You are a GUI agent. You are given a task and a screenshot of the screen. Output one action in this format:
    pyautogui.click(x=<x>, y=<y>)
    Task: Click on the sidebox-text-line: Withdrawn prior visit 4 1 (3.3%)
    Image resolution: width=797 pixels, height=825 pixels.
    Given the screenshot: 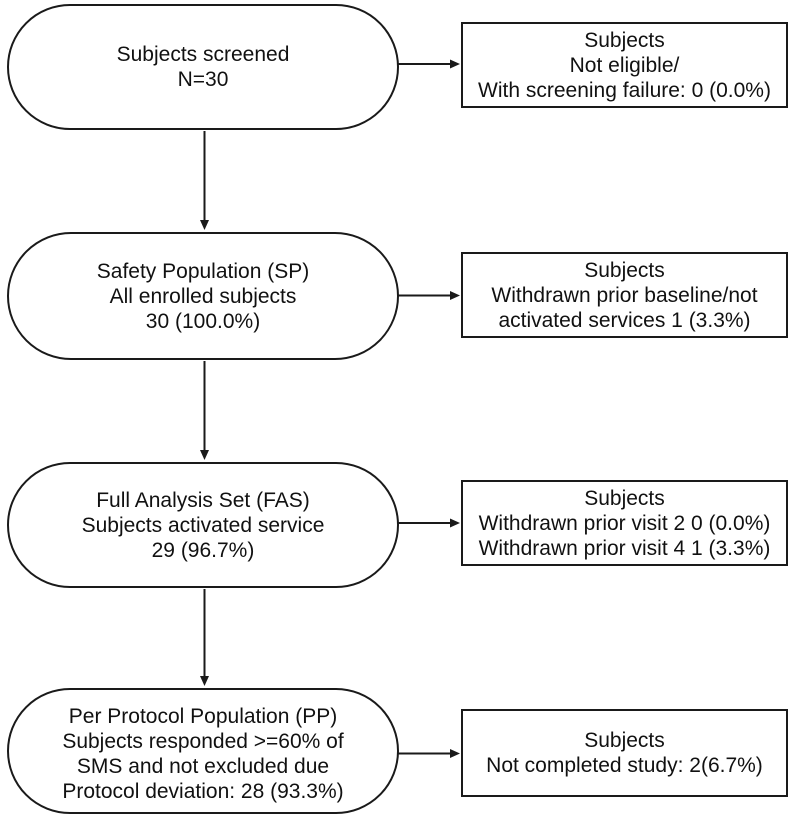 What is the action you would take?
    pyautogui.click(x=624, y=548)
    